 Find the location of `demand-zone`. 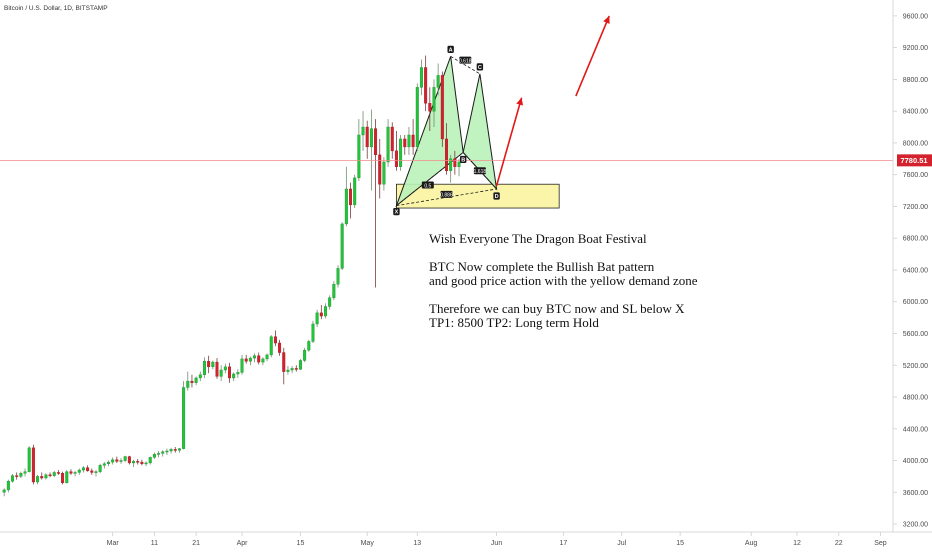

demand-zone is located at coordinates (478, 196).